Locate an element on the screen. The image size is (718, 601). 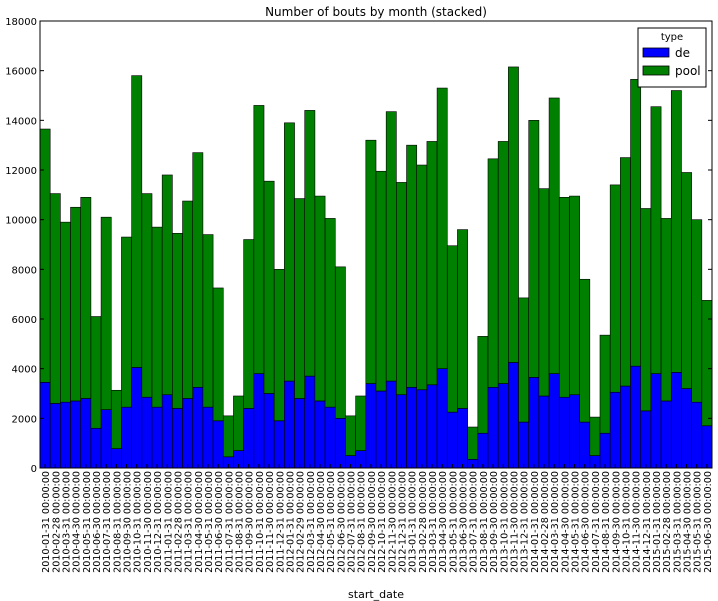
x-tick-label: 2012-07-31 00:00:00 is located at coordinates (352, 522).